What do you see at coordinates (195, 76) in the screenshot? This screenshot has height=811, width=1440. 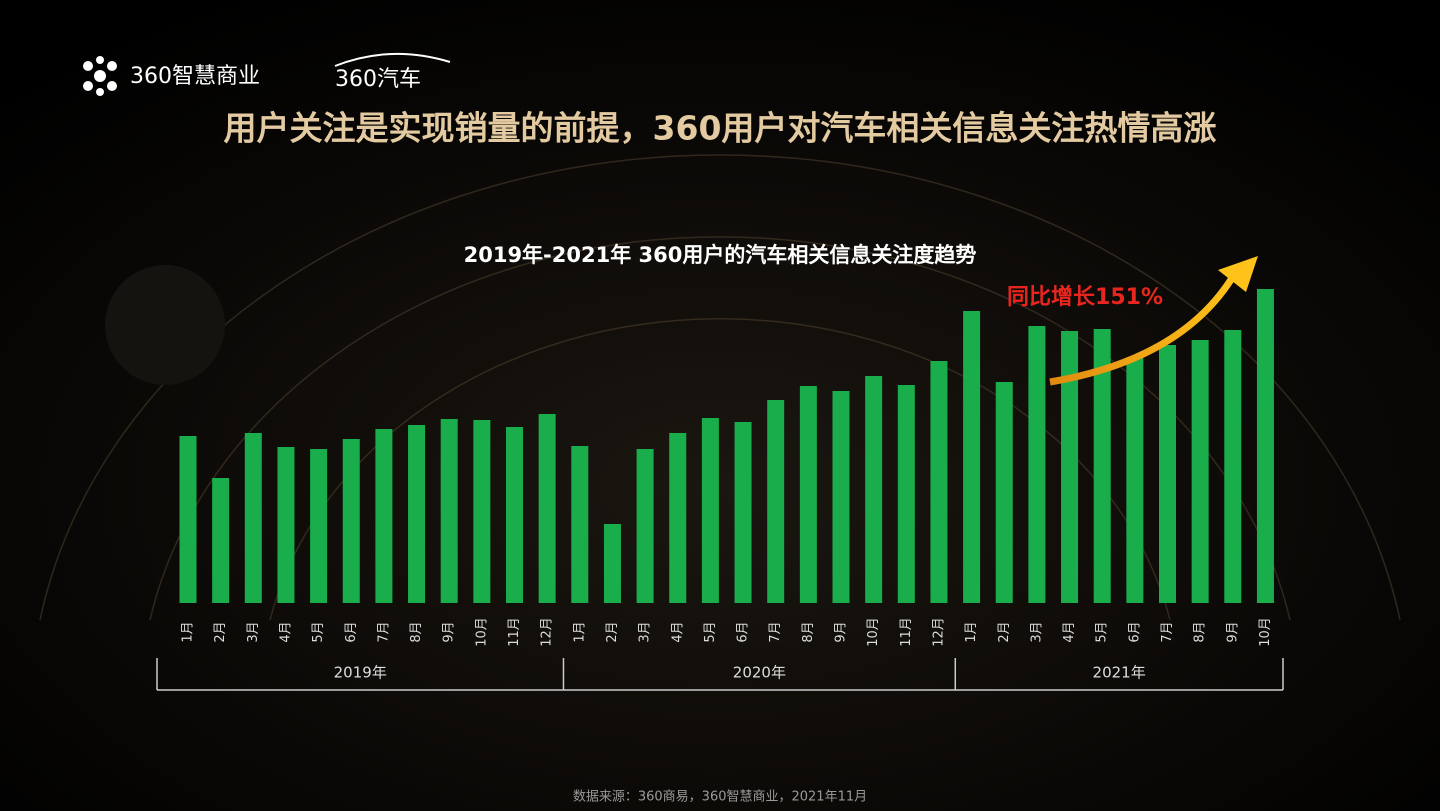 I see `brand-logo: 360智慧商业` at bounding box center [195, 76].